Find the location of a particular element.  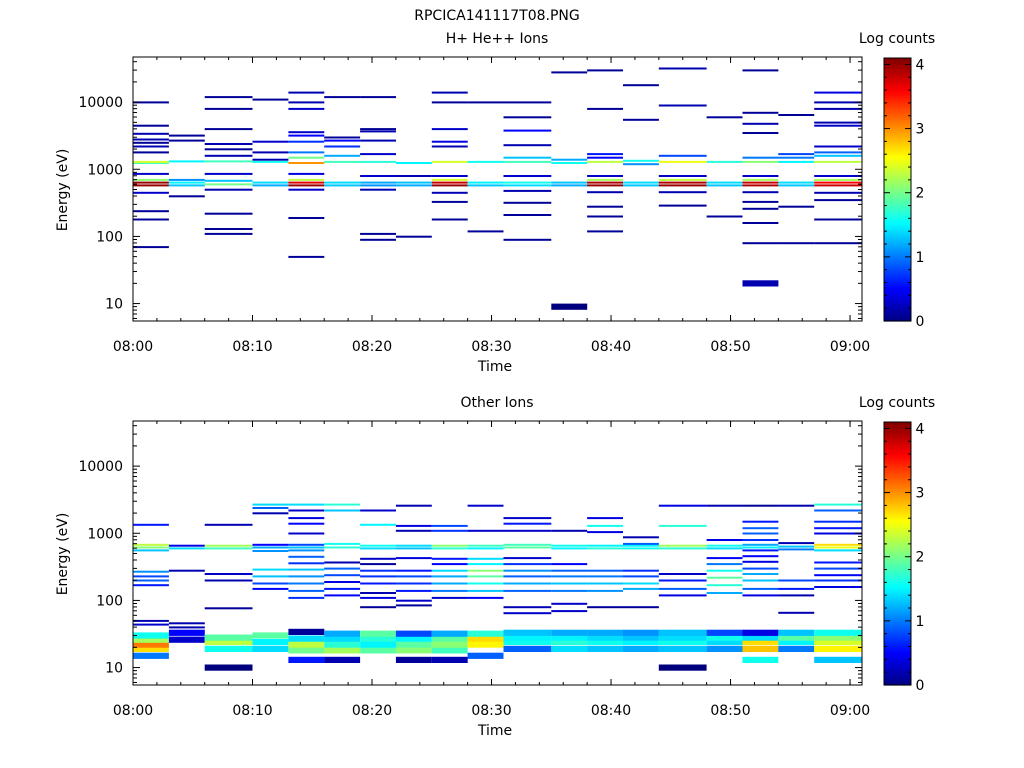

colorbar: 0 1 2 3 4 is located at coordinates (904, 557).